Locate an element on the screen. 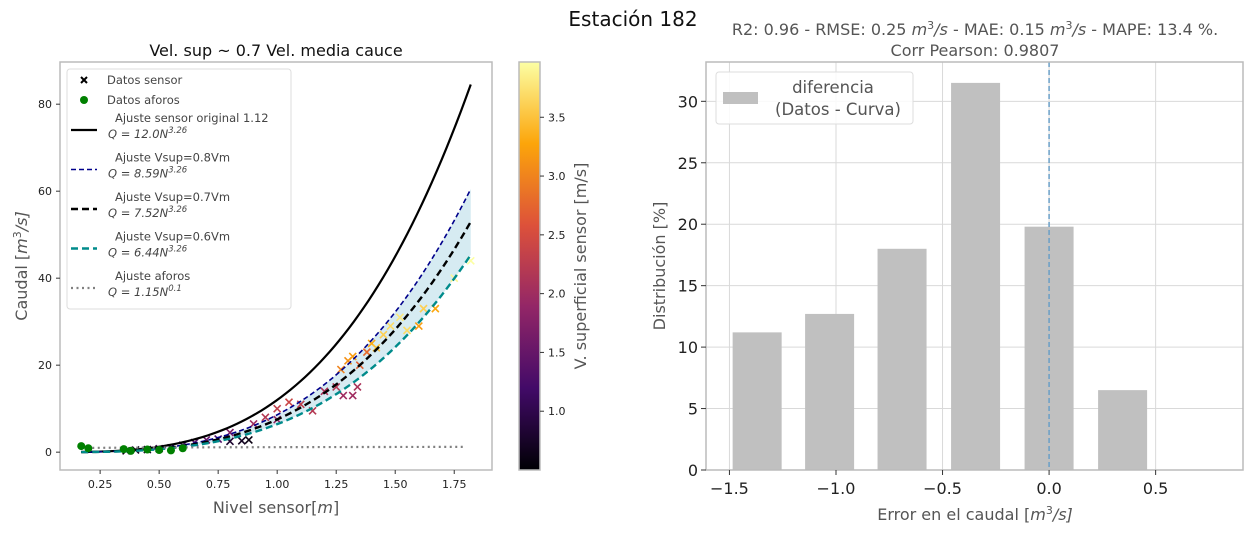  colorbar-tick-label: 2.5 is located at coordinates (557, 235).